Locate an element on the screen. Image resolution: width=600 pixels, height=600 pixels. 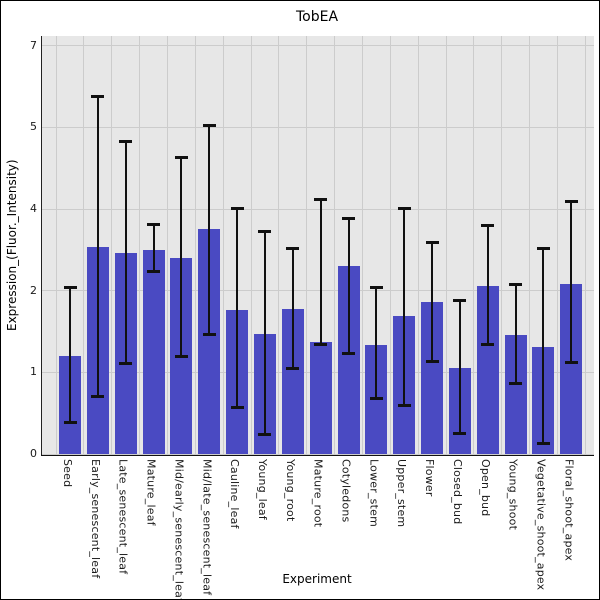
x-tick-label: Open_bud is located at coordinates (485, 488).